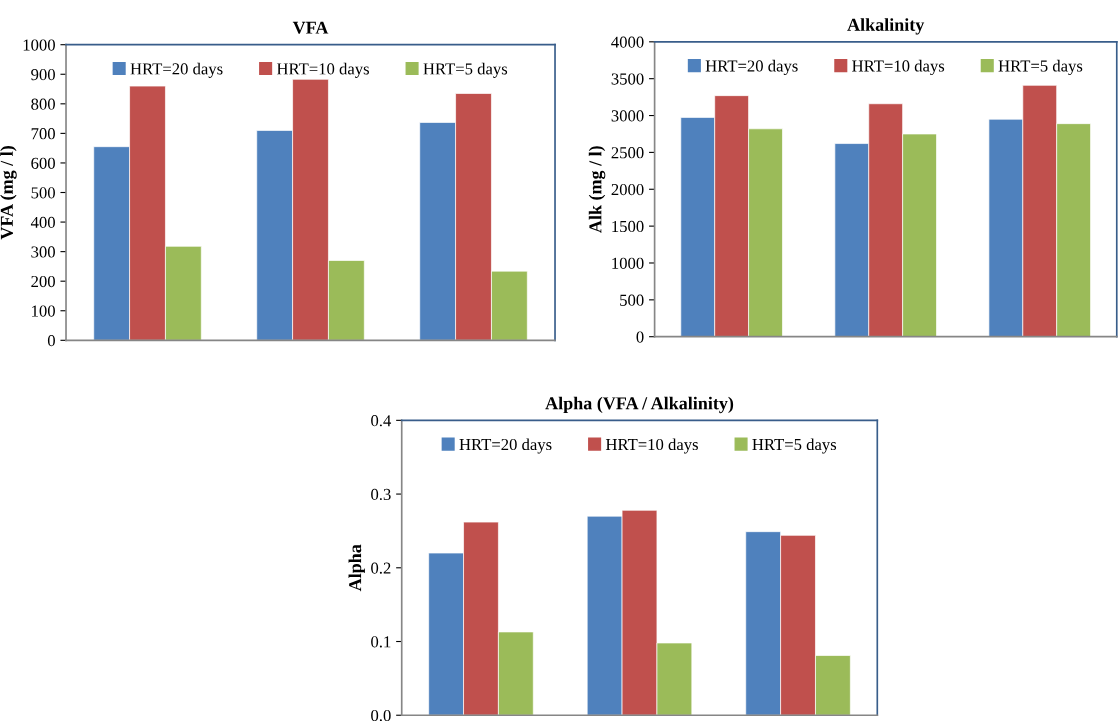 This screenshot has width=1119, height=721. I want to click on y-tick-label: 0.3, so click(381, 494).